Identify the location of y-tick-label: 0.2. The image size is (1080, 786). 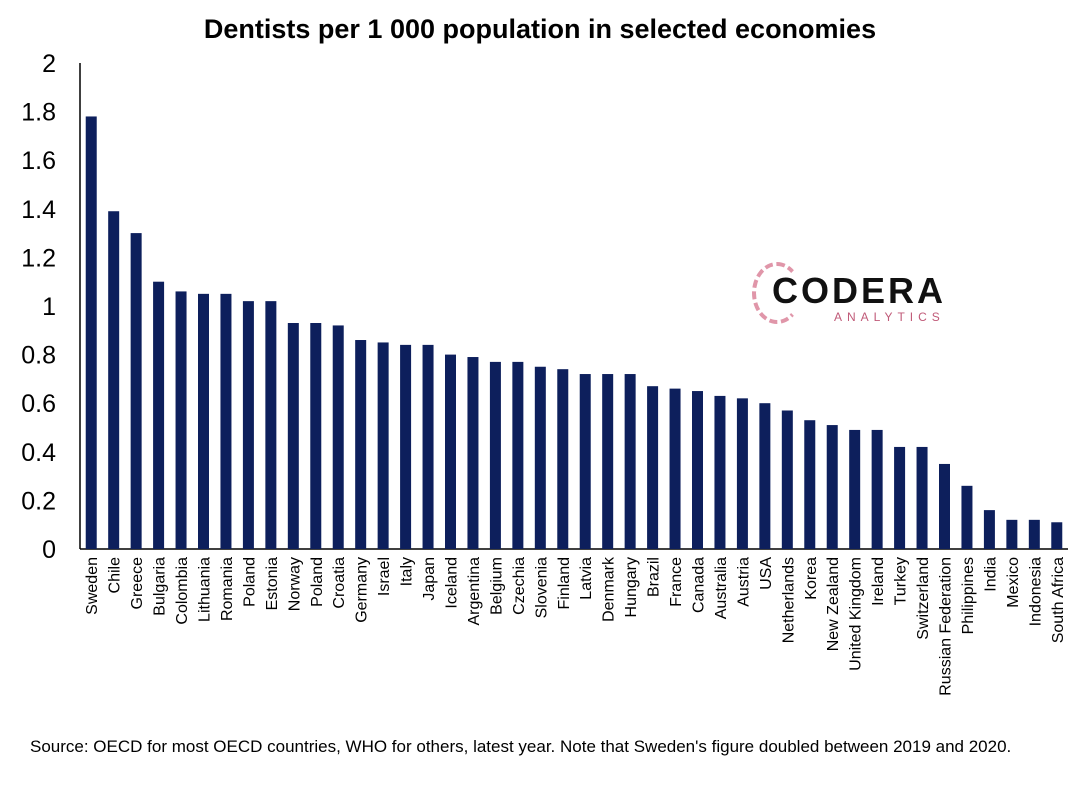
(38, 501).